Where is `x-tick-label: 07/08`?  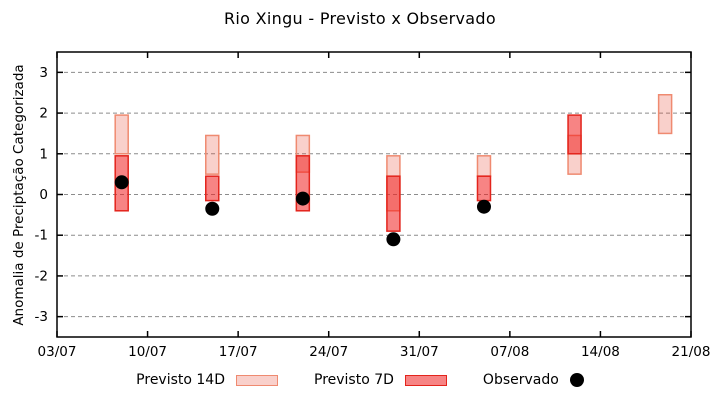 x-tick-label: 07/08 is located at coordinates (509, 352).